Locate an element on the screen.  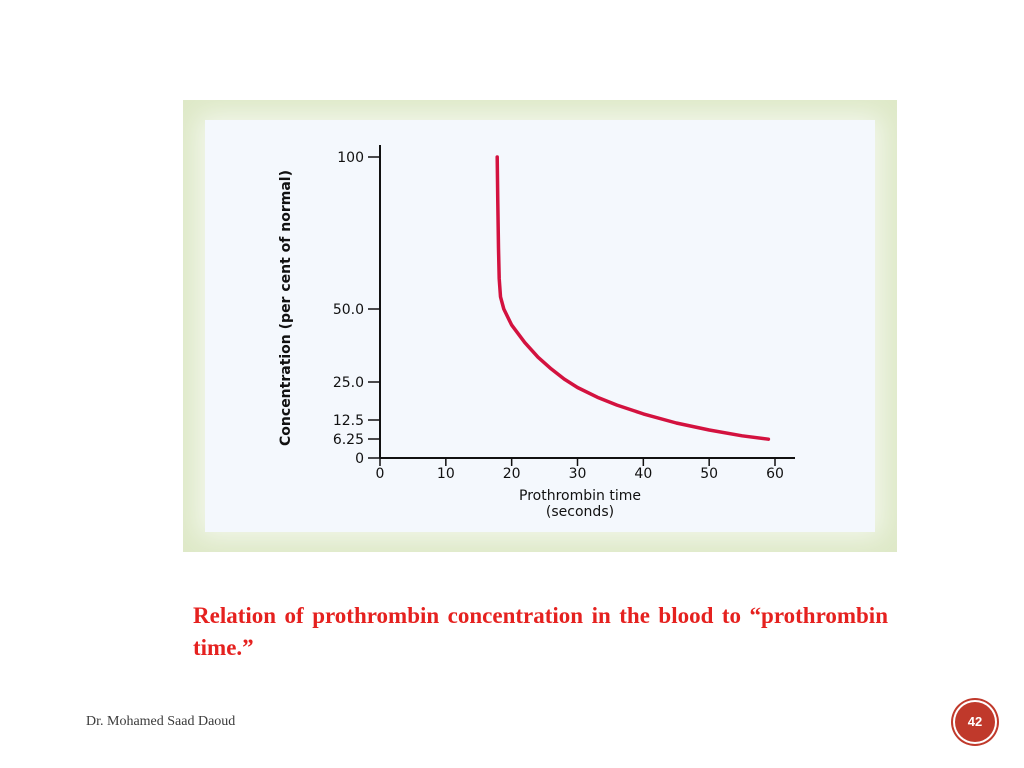
x-tick-label: 30 is located at coordinates (578, 474).